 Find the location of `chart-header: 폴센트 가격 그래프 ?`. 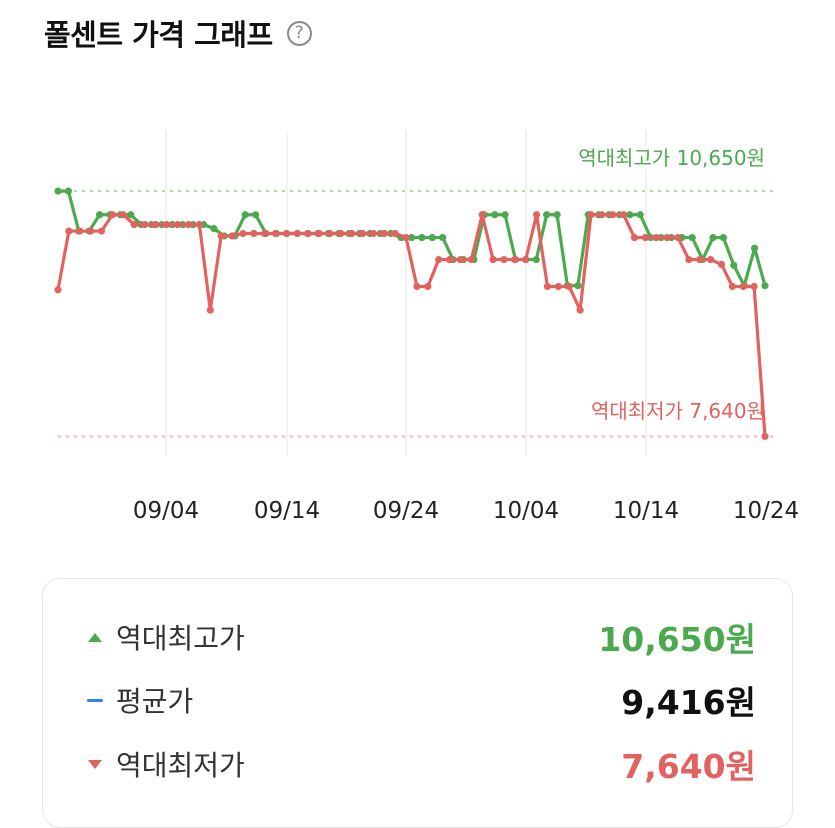

chart-header: 폴센트 가격 그래프 ? is located at coordinates (178, 33).